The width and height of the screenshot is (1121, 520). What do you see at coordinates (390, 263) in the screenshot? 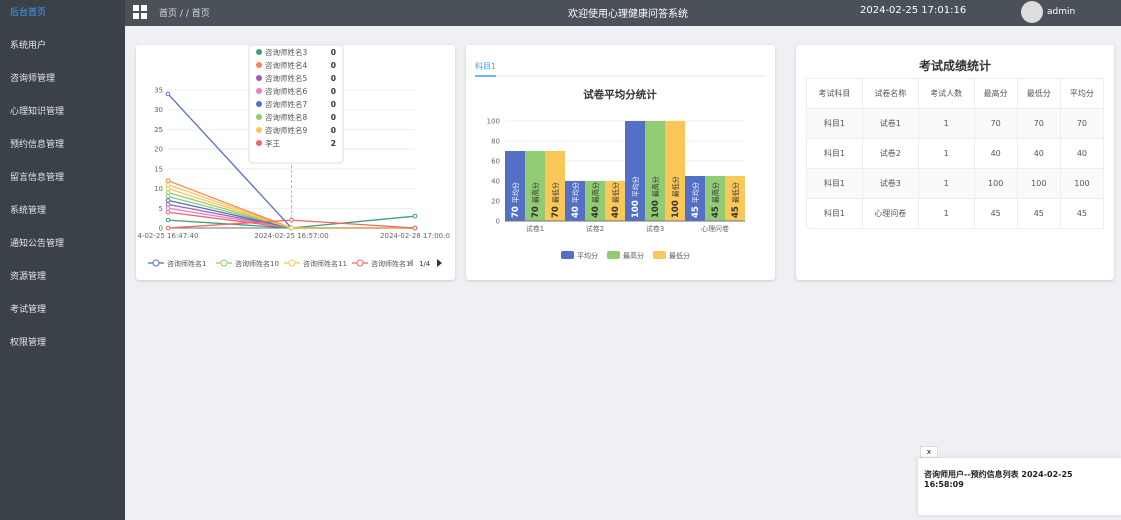
I see `legend-label: 咨询师姓名1` at bounding box center [390, 263].